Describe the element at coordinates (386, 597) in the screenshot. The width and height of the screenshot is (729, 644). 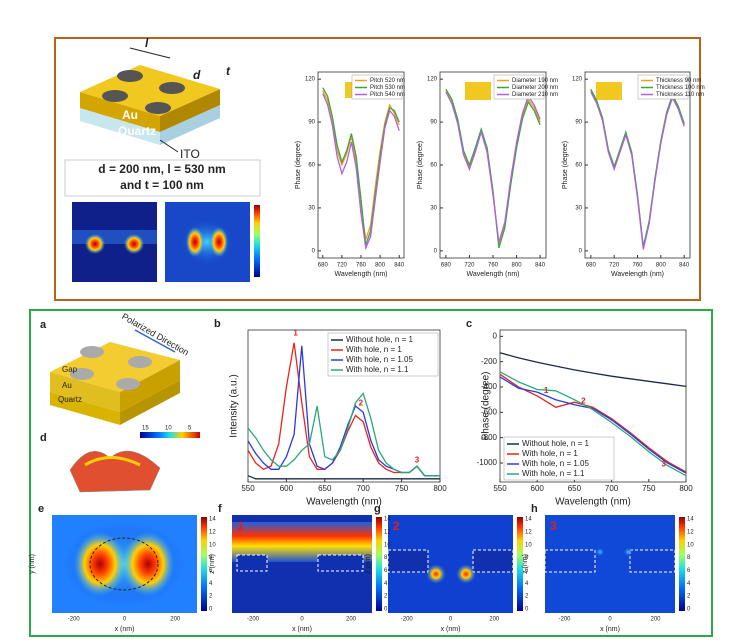
I see `colorbar-tick: 2` at that location.